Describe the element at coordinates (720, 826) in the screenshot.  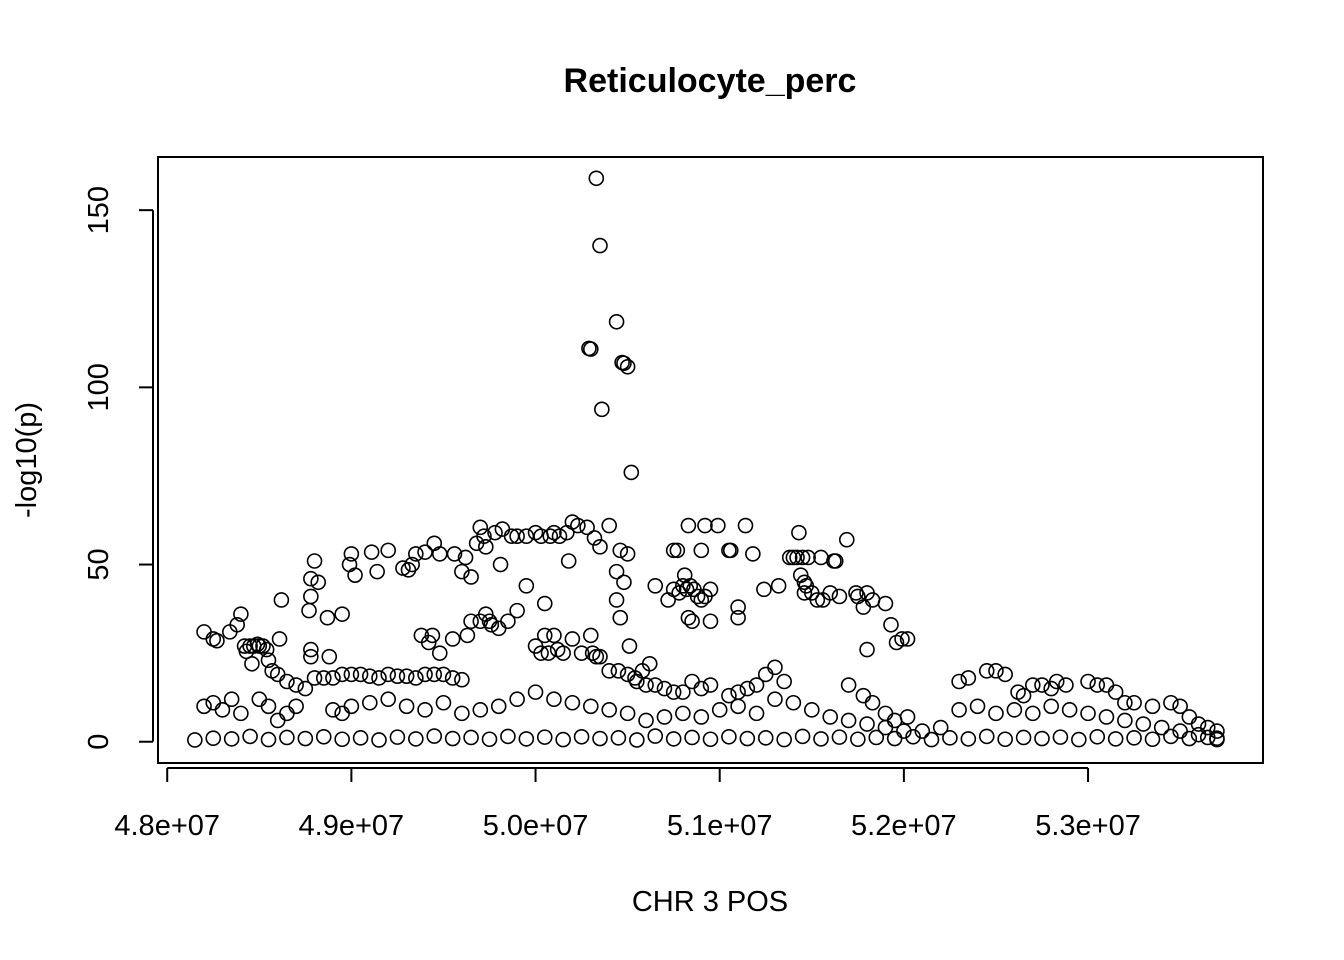
I see `x-tick-label: 5.1e+07` at that location.